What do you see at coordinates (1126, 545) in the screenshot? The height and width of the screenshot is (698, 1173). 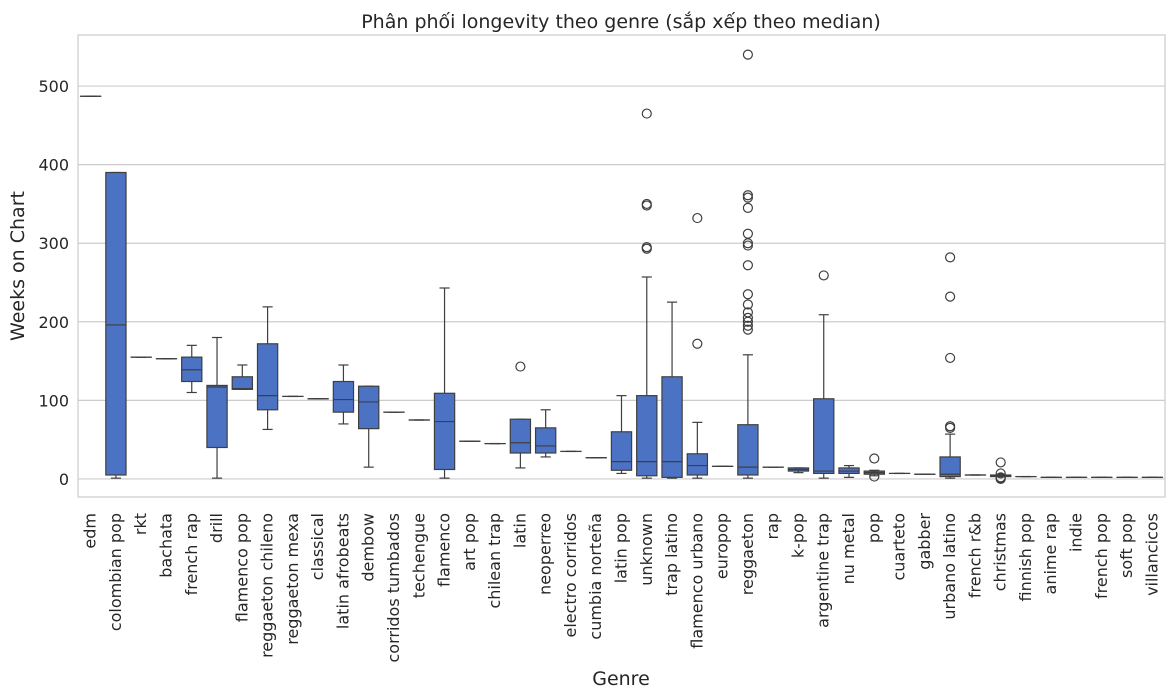 I see `x-tick-label: soft pop` at bounding box center [1126, 545].